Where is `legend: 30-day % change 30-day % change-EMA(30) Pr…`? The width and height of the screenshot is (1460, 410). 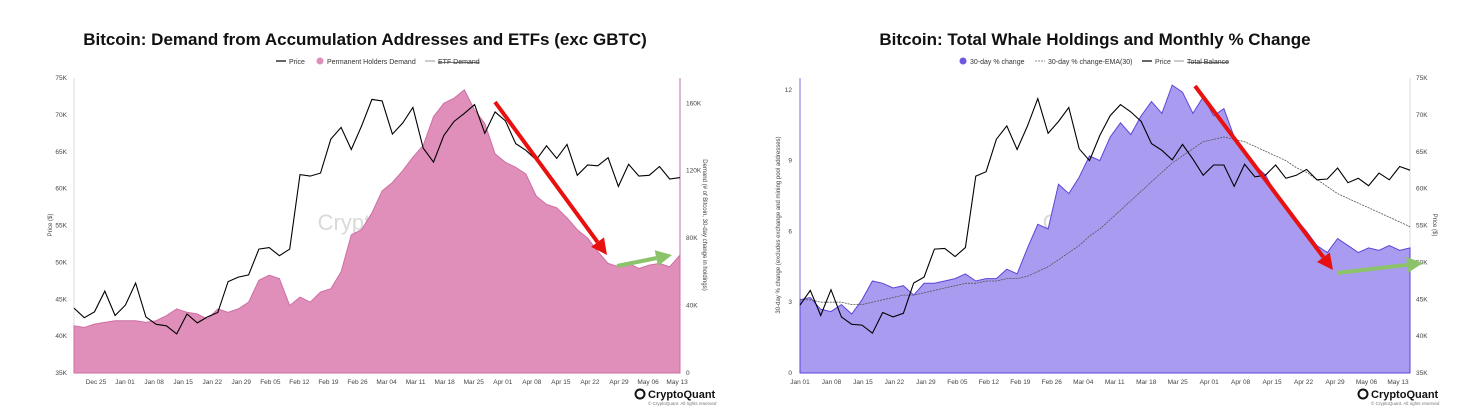
legend: 30-day % change 30-day % change-EMA(30) Pr… is located at coordinates (1094, 61).